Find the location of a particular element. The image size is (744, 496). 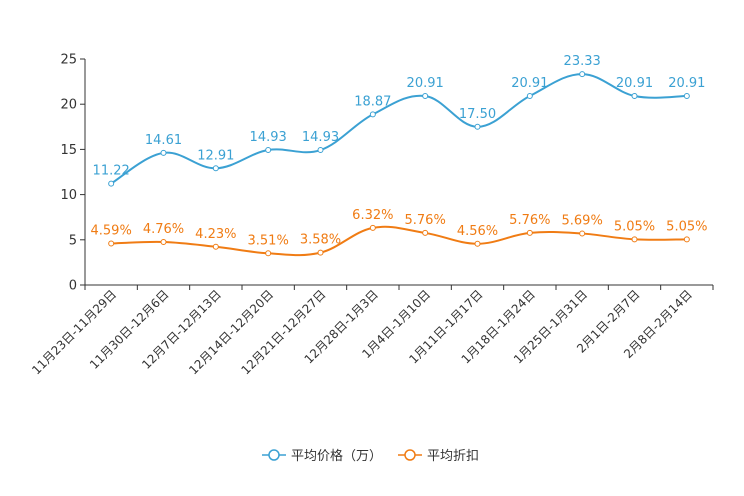

y-tick-label-5: 5 is located at coordinates (73, 240).